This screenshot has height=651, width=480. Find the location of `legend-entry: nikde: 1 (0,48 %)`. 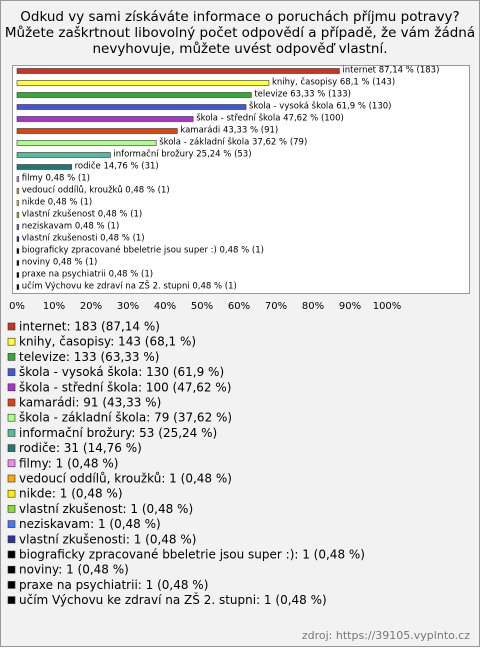

legend-entry: nikde: 1 (0,48 %) is located at coordinates (71, 494).